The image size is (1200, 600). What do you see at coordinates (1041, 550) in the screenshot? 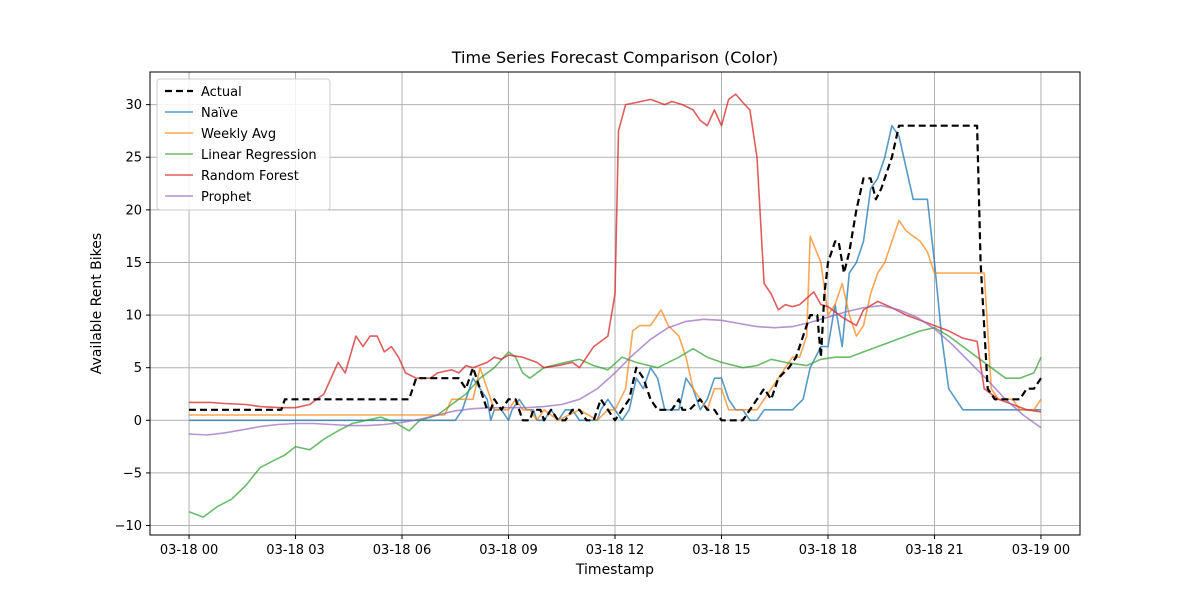
I see `x-tick-label: 03-19 00` at bounding box center [1041, 550].